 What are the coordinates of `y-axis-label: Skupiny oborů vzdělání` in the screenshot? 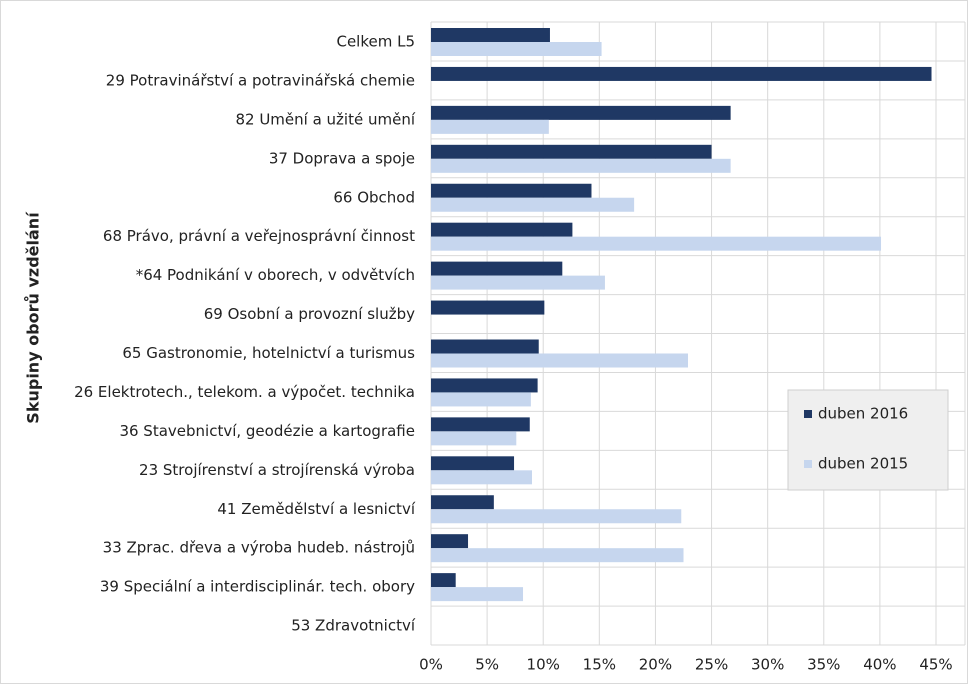 It's located at (33, 317).